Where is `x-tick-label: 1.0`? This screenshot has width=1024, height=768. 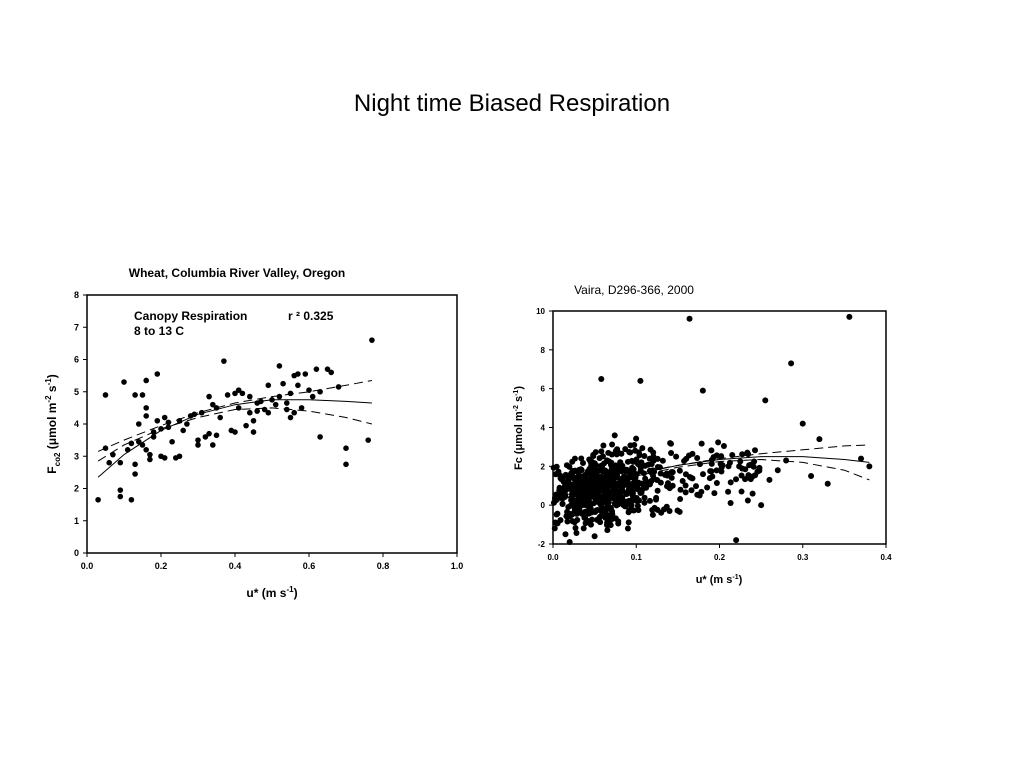 x-tick-label: 1.0 is located at coordinates (457, 566).